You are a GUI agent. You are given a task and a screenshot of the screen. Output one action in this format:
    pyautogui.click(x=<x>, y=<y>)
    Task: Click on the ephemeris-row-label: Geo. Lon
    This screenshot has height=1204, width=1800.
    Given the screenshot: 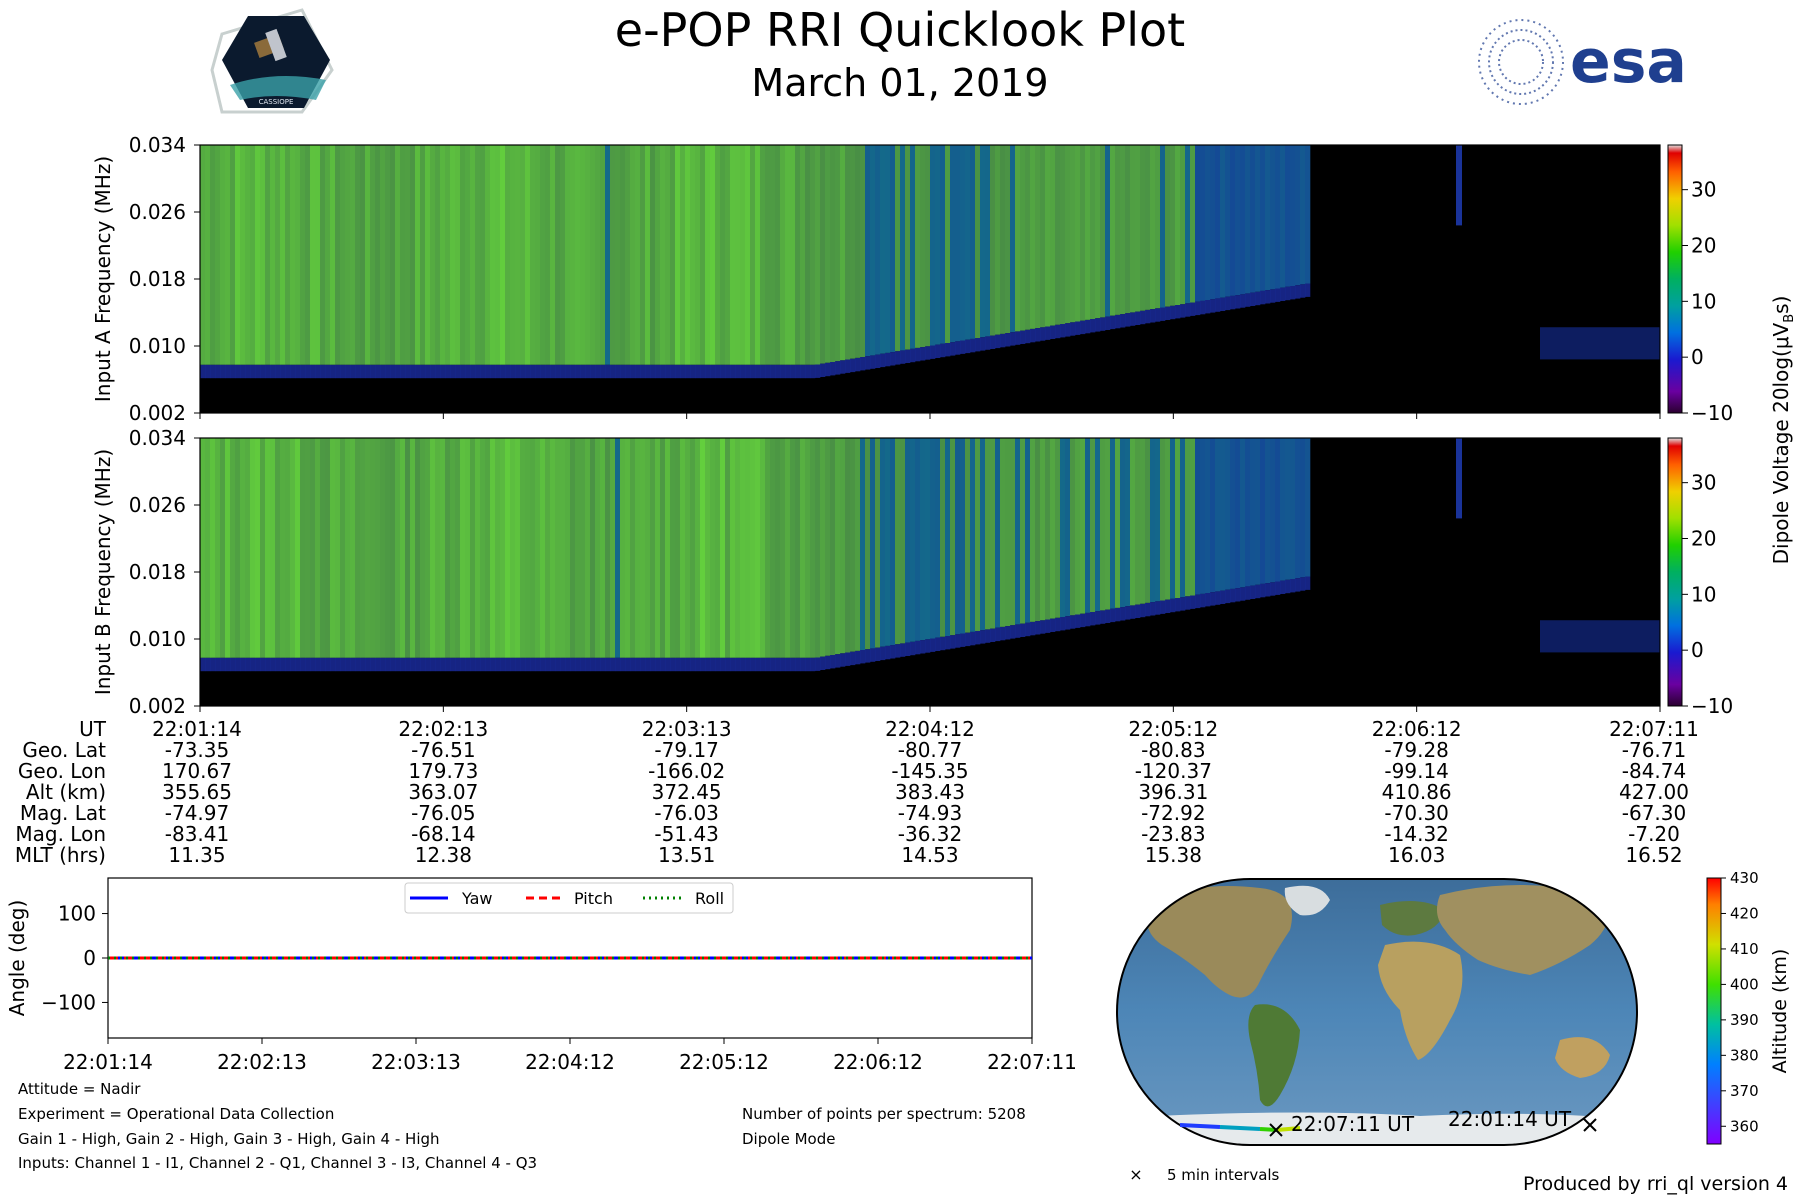 What is the action you would take?
    pyautogui.click(x=62, y=771)
    